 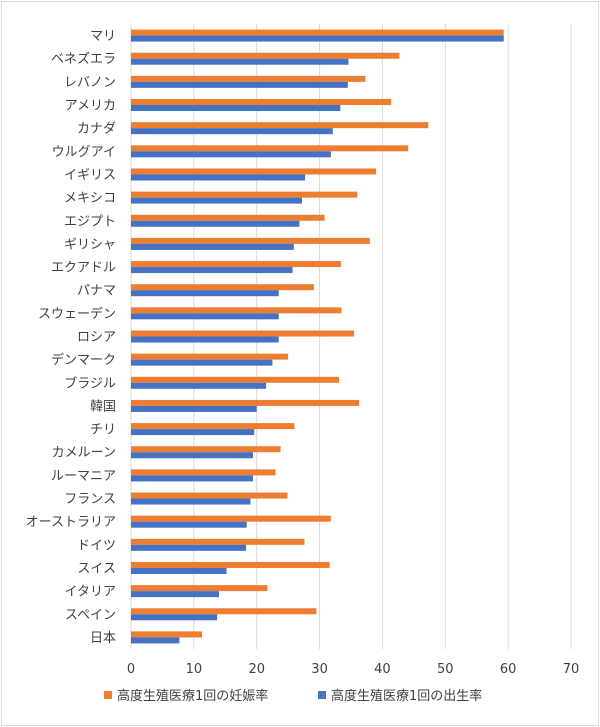 What do you see at coordinates (84, 152) in the screenshot?
I see `category-label: ウルグアイ` at bounding box center [84, 152].